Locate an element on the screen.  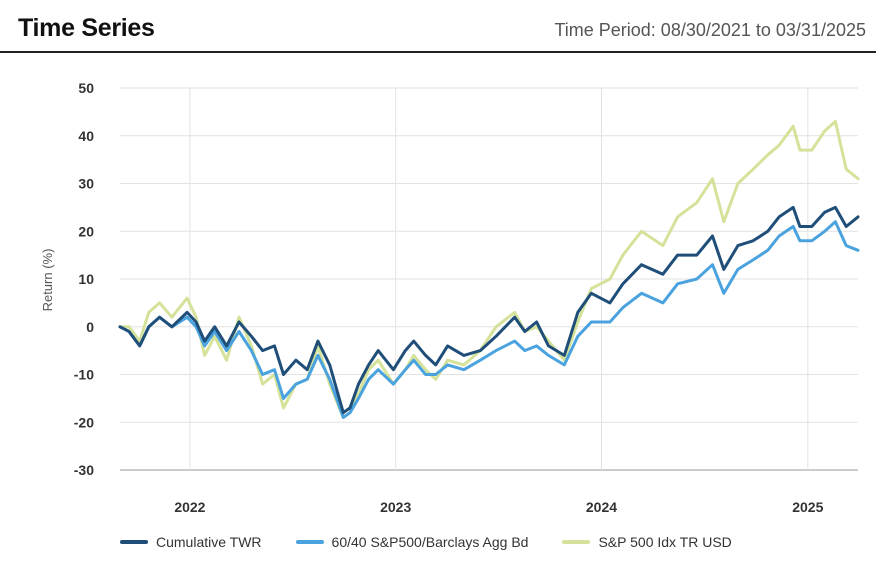
x-tick-label: 2023 is located at coordinates (395, 507).